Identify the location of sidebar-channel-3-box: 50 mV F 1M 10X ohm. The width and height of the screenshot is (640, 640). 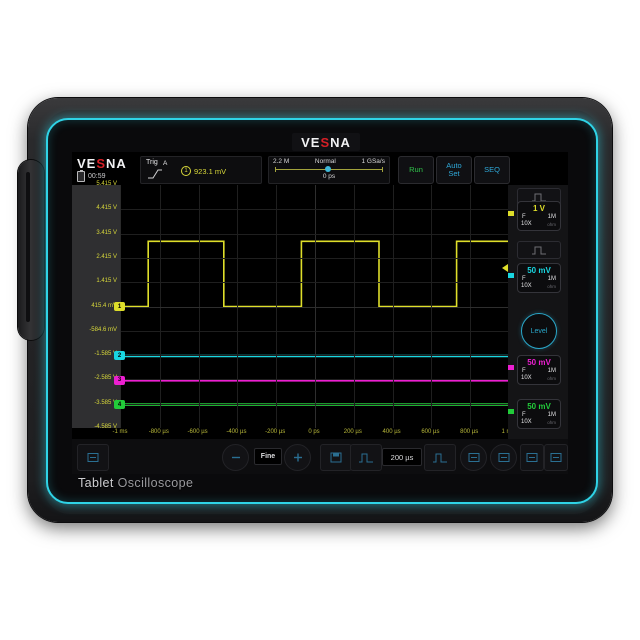
(539, 370).